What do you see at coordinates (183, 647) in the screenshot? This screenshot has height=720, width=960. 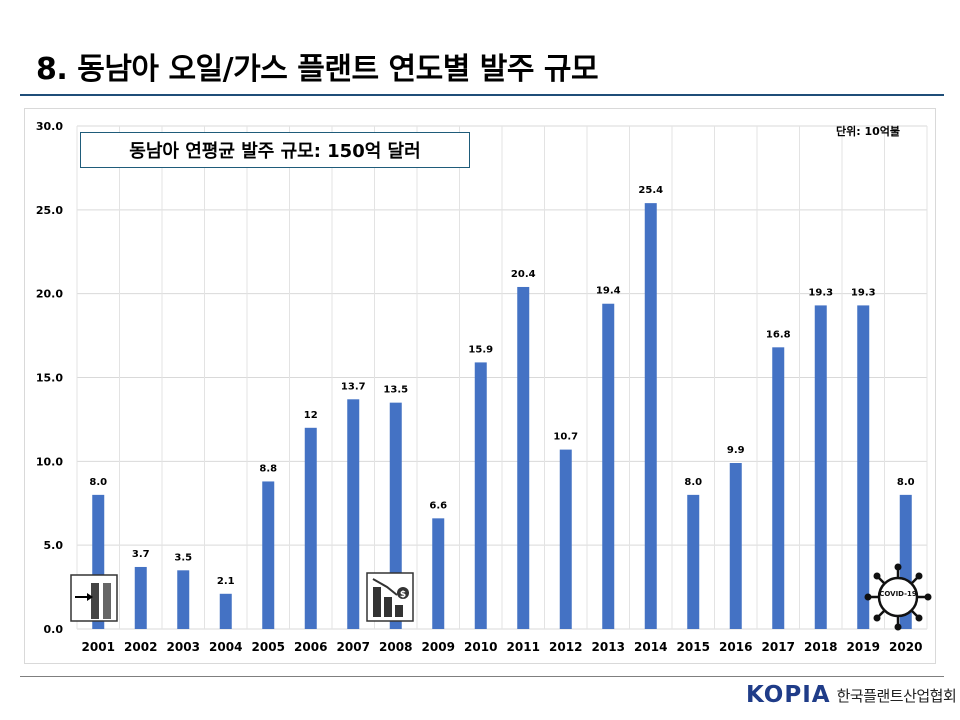 I see `x-tick-label-2003: 2003` at bounding box center [183, 647].